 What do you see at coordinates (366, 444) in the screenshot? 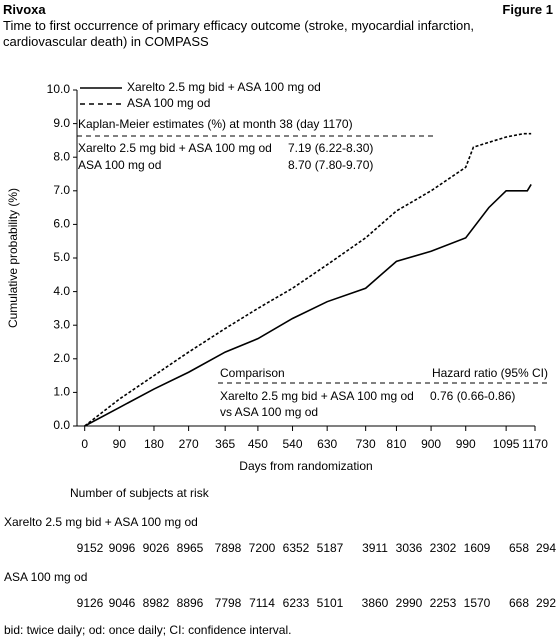
I see `x-tick-label: 730` at bounding box center [366, 444].